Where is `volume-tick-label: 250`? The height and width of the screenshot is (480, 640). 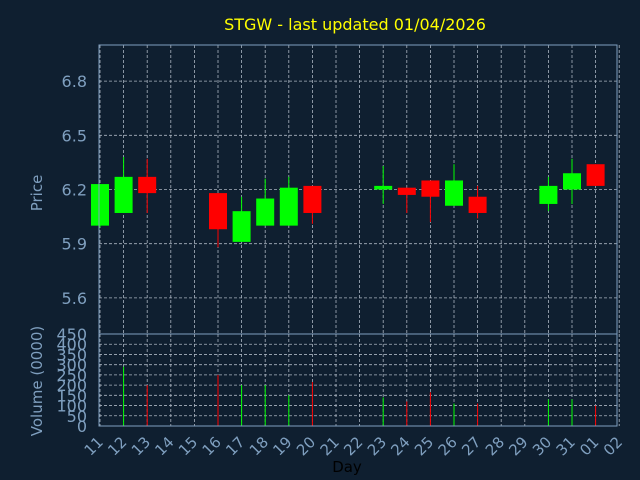
volume-tick-label: 250 is located at coordinates (71, 375).